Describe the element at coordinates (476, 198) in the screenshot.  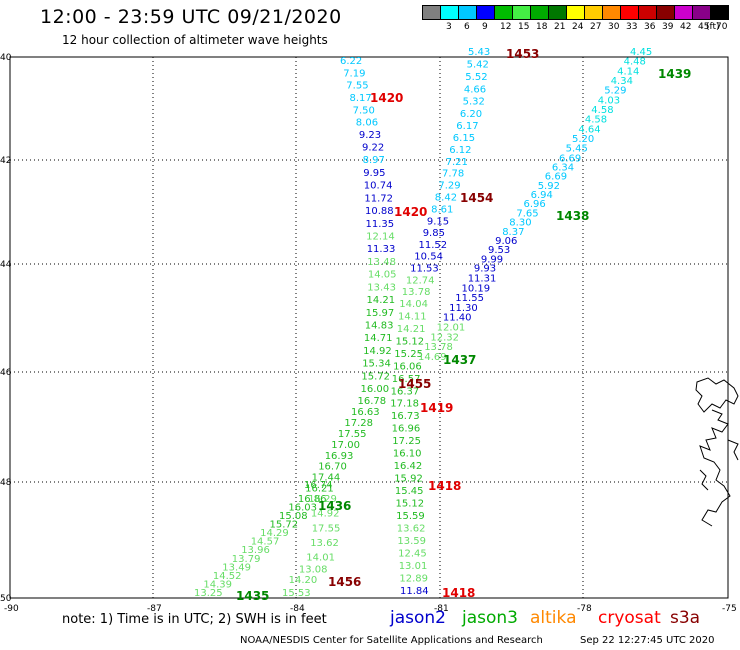
I see `pass-time-label: 1454` at that location.